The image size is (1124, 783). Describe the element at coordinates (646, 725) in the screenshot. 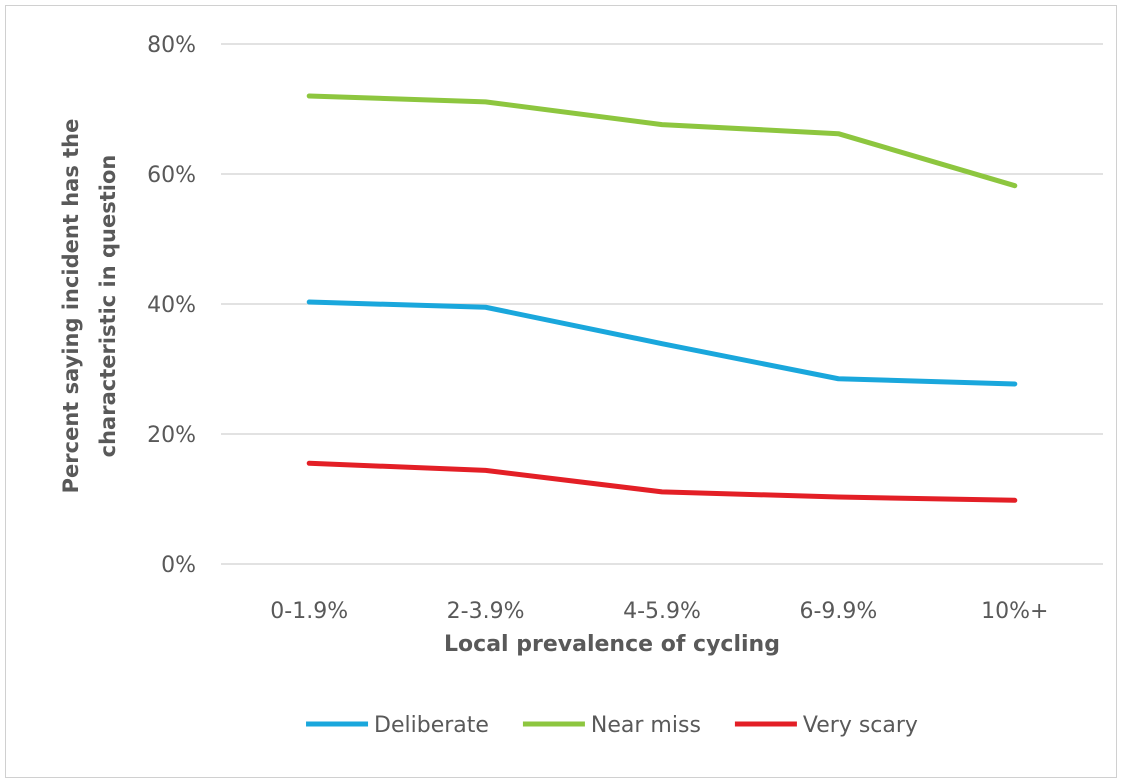

I see `legend-label: Near miss` at that location.